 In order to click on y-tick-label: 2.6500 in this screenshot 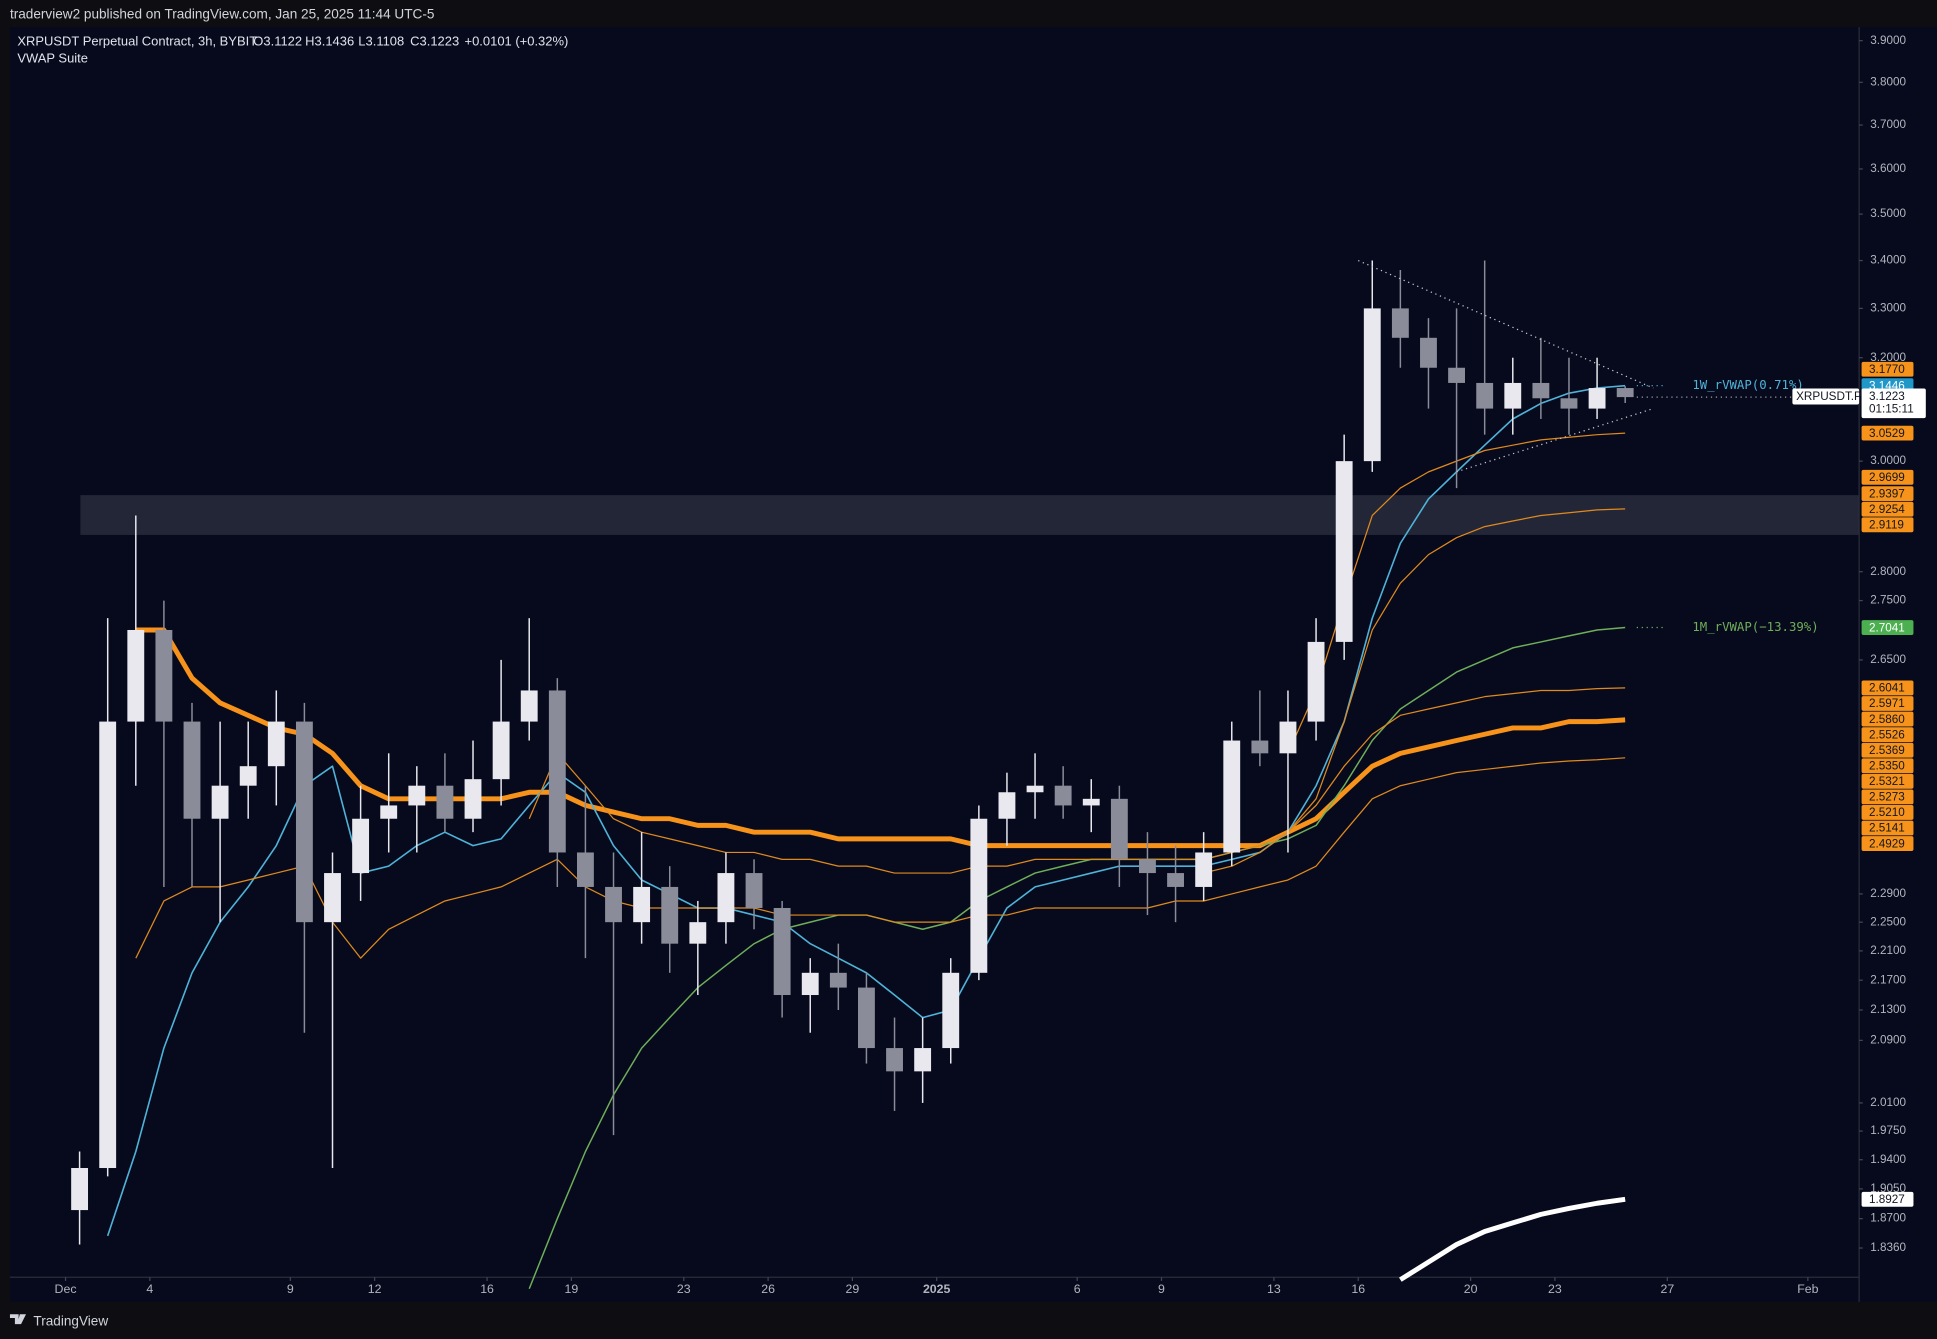, I will do `click(1888, 659)`.